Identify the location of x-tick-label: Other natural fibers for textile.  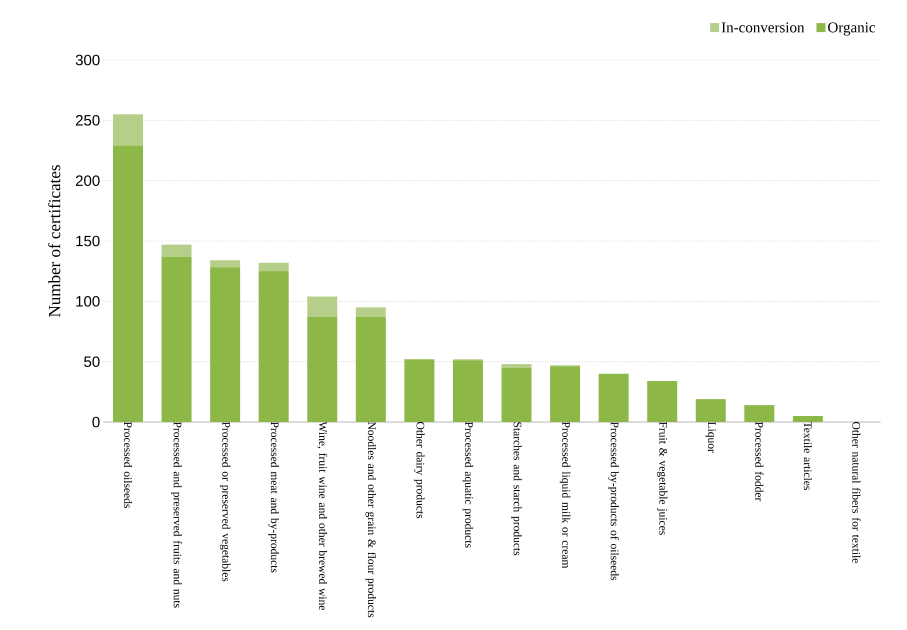
(856, 492).